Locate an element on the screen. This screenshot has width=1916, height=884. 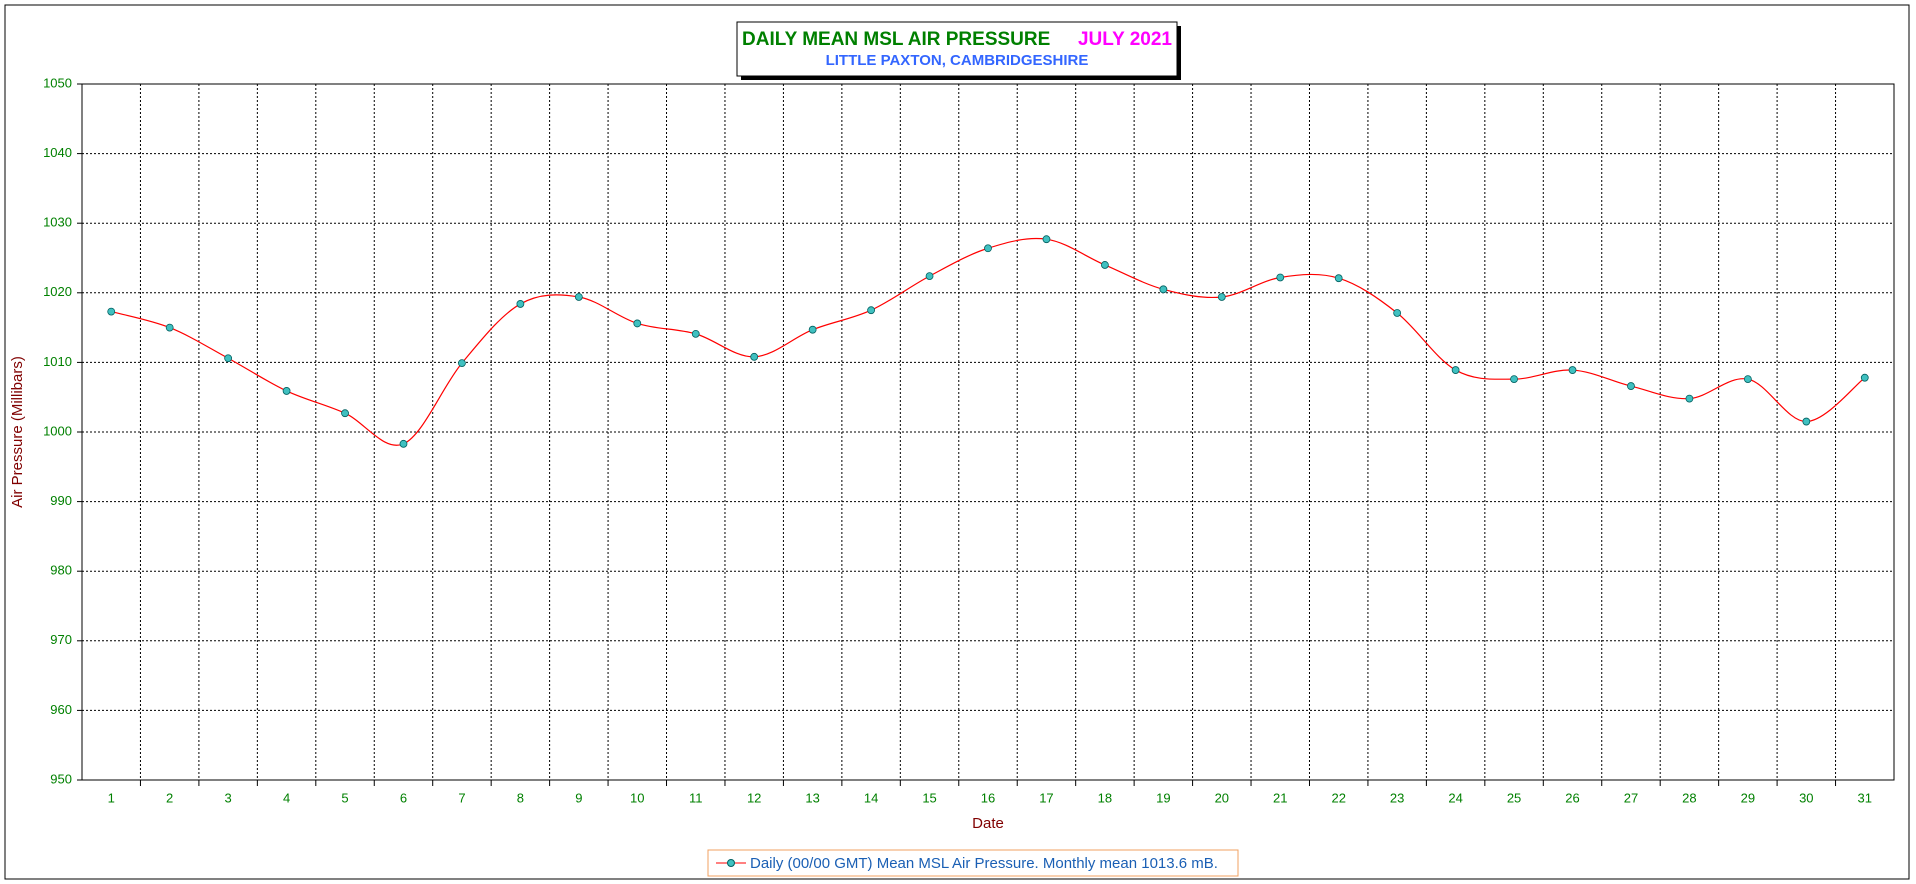
x-tick-label: 4 is located at coordinates (286, 797).